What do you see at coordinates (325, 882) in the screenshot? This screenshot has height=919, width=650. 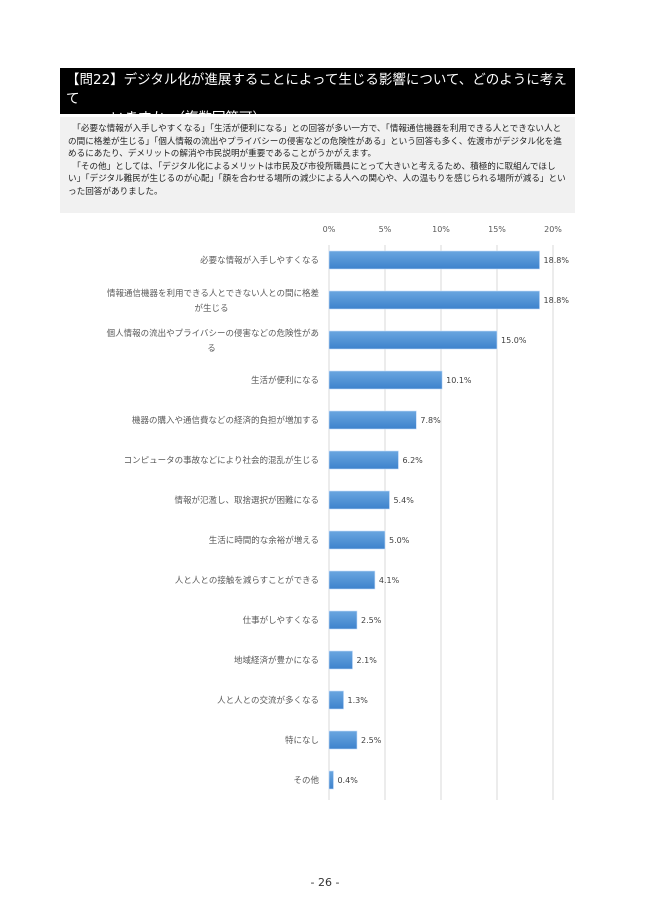 I see `page-number: - 26 -` at bounding box center [325, 882].